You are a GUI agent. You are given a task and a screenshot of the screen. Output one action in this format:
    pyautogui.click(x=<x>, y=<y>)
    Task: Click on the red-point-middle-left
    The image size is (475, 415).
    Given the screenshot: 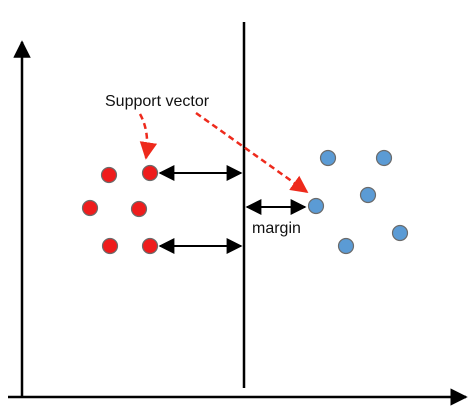 What is the action you would take?
    pyautogui.click(x=90, y=208)
    